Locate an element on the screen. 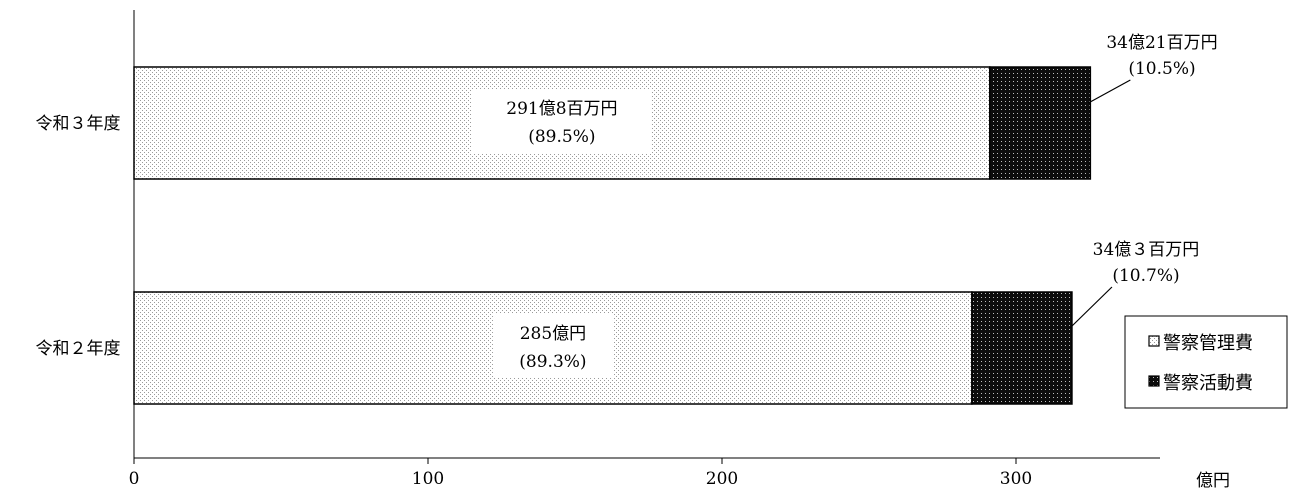  legend-label: 警察管理費 is located at coordinates (1208, 343).